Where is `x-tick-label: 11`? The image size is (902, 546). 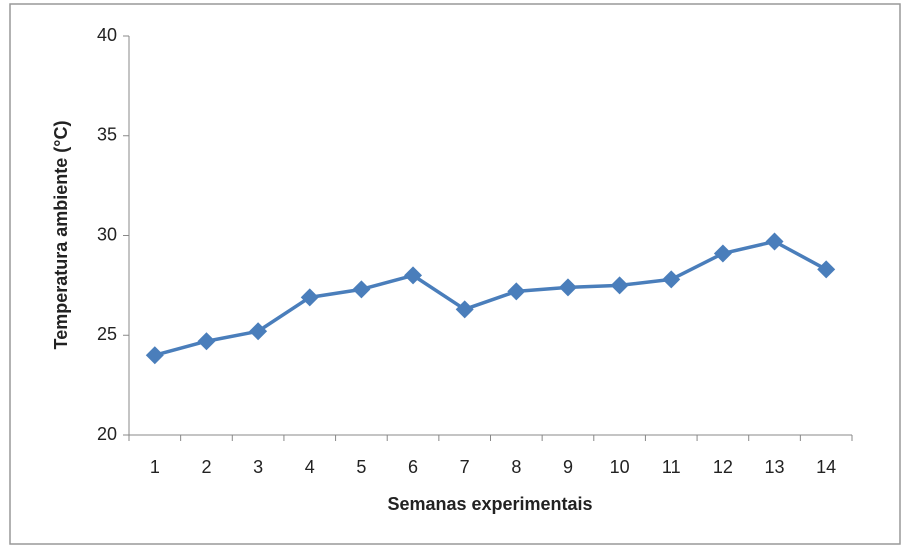
x-tick-label: 11 is located at coordinates (671, 467).